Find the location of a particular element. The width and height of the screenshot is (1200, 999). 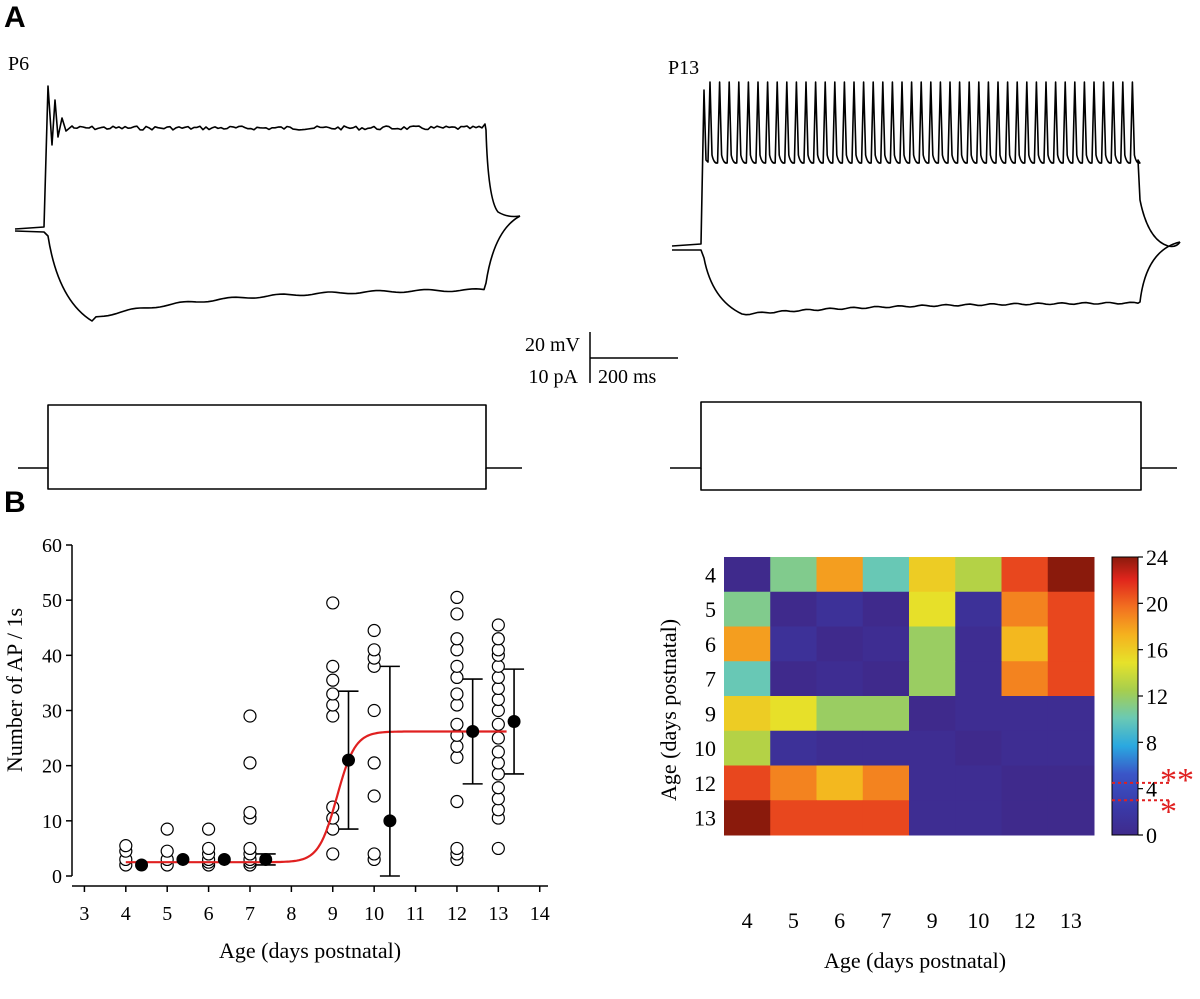

y-tick-label: 10 is located at coordinates (52, 822).